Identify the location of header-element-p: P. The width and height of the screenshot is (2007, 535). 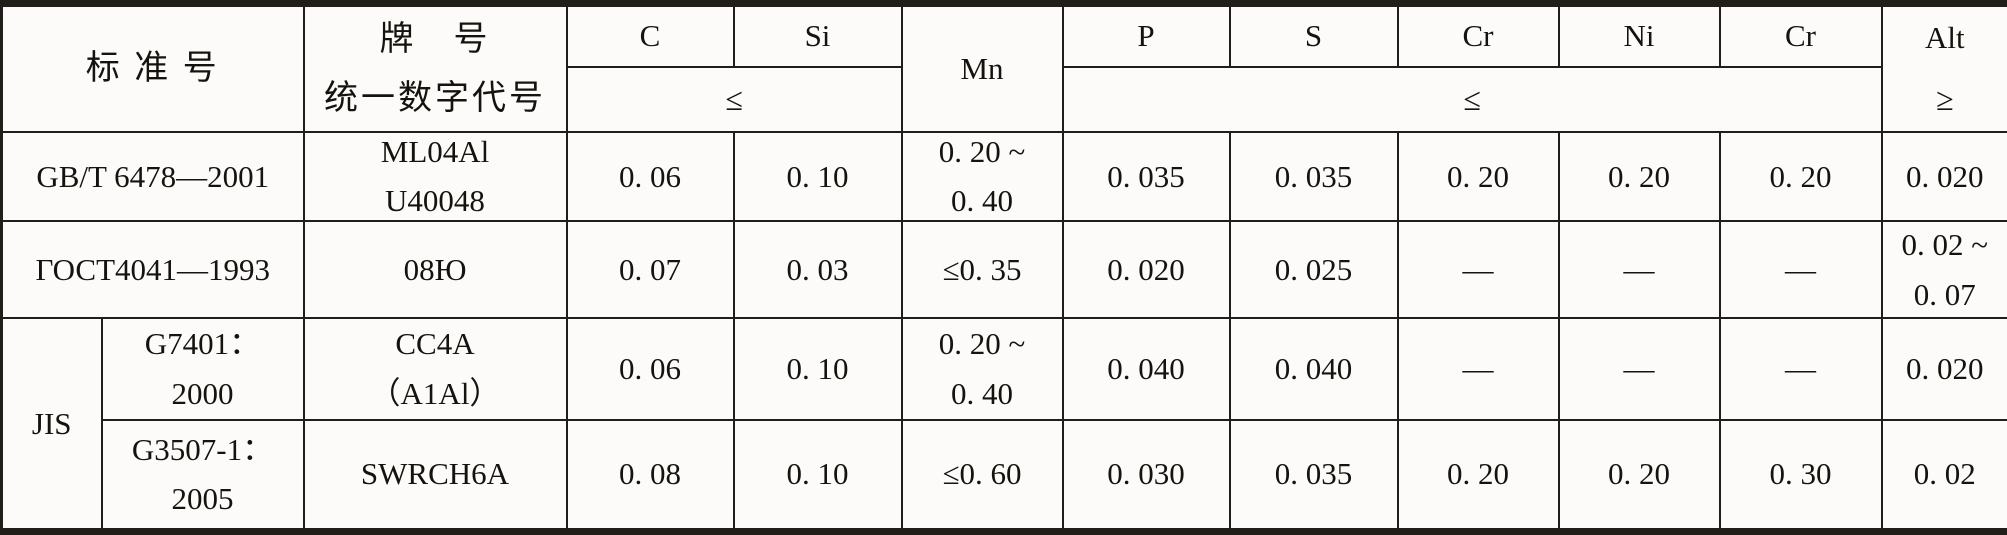
(1146, 35).